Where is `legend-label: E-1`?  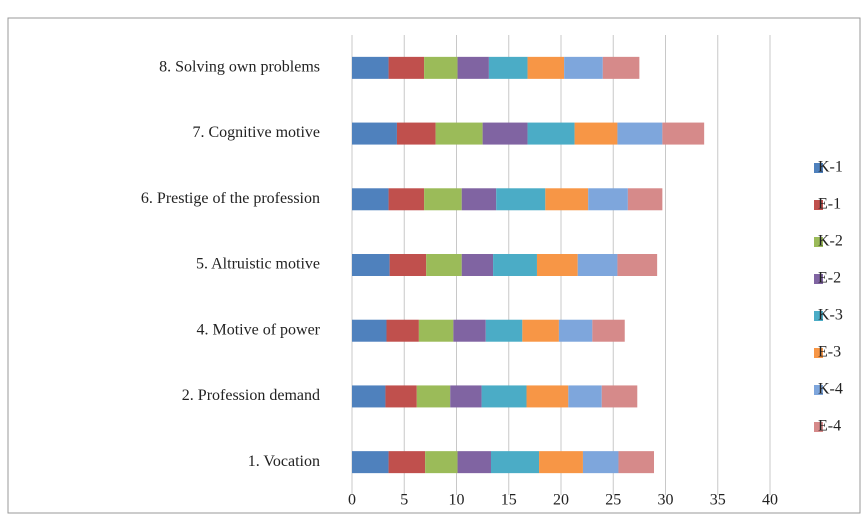
legend-label: E-1 is located at coordinates (829, 204).